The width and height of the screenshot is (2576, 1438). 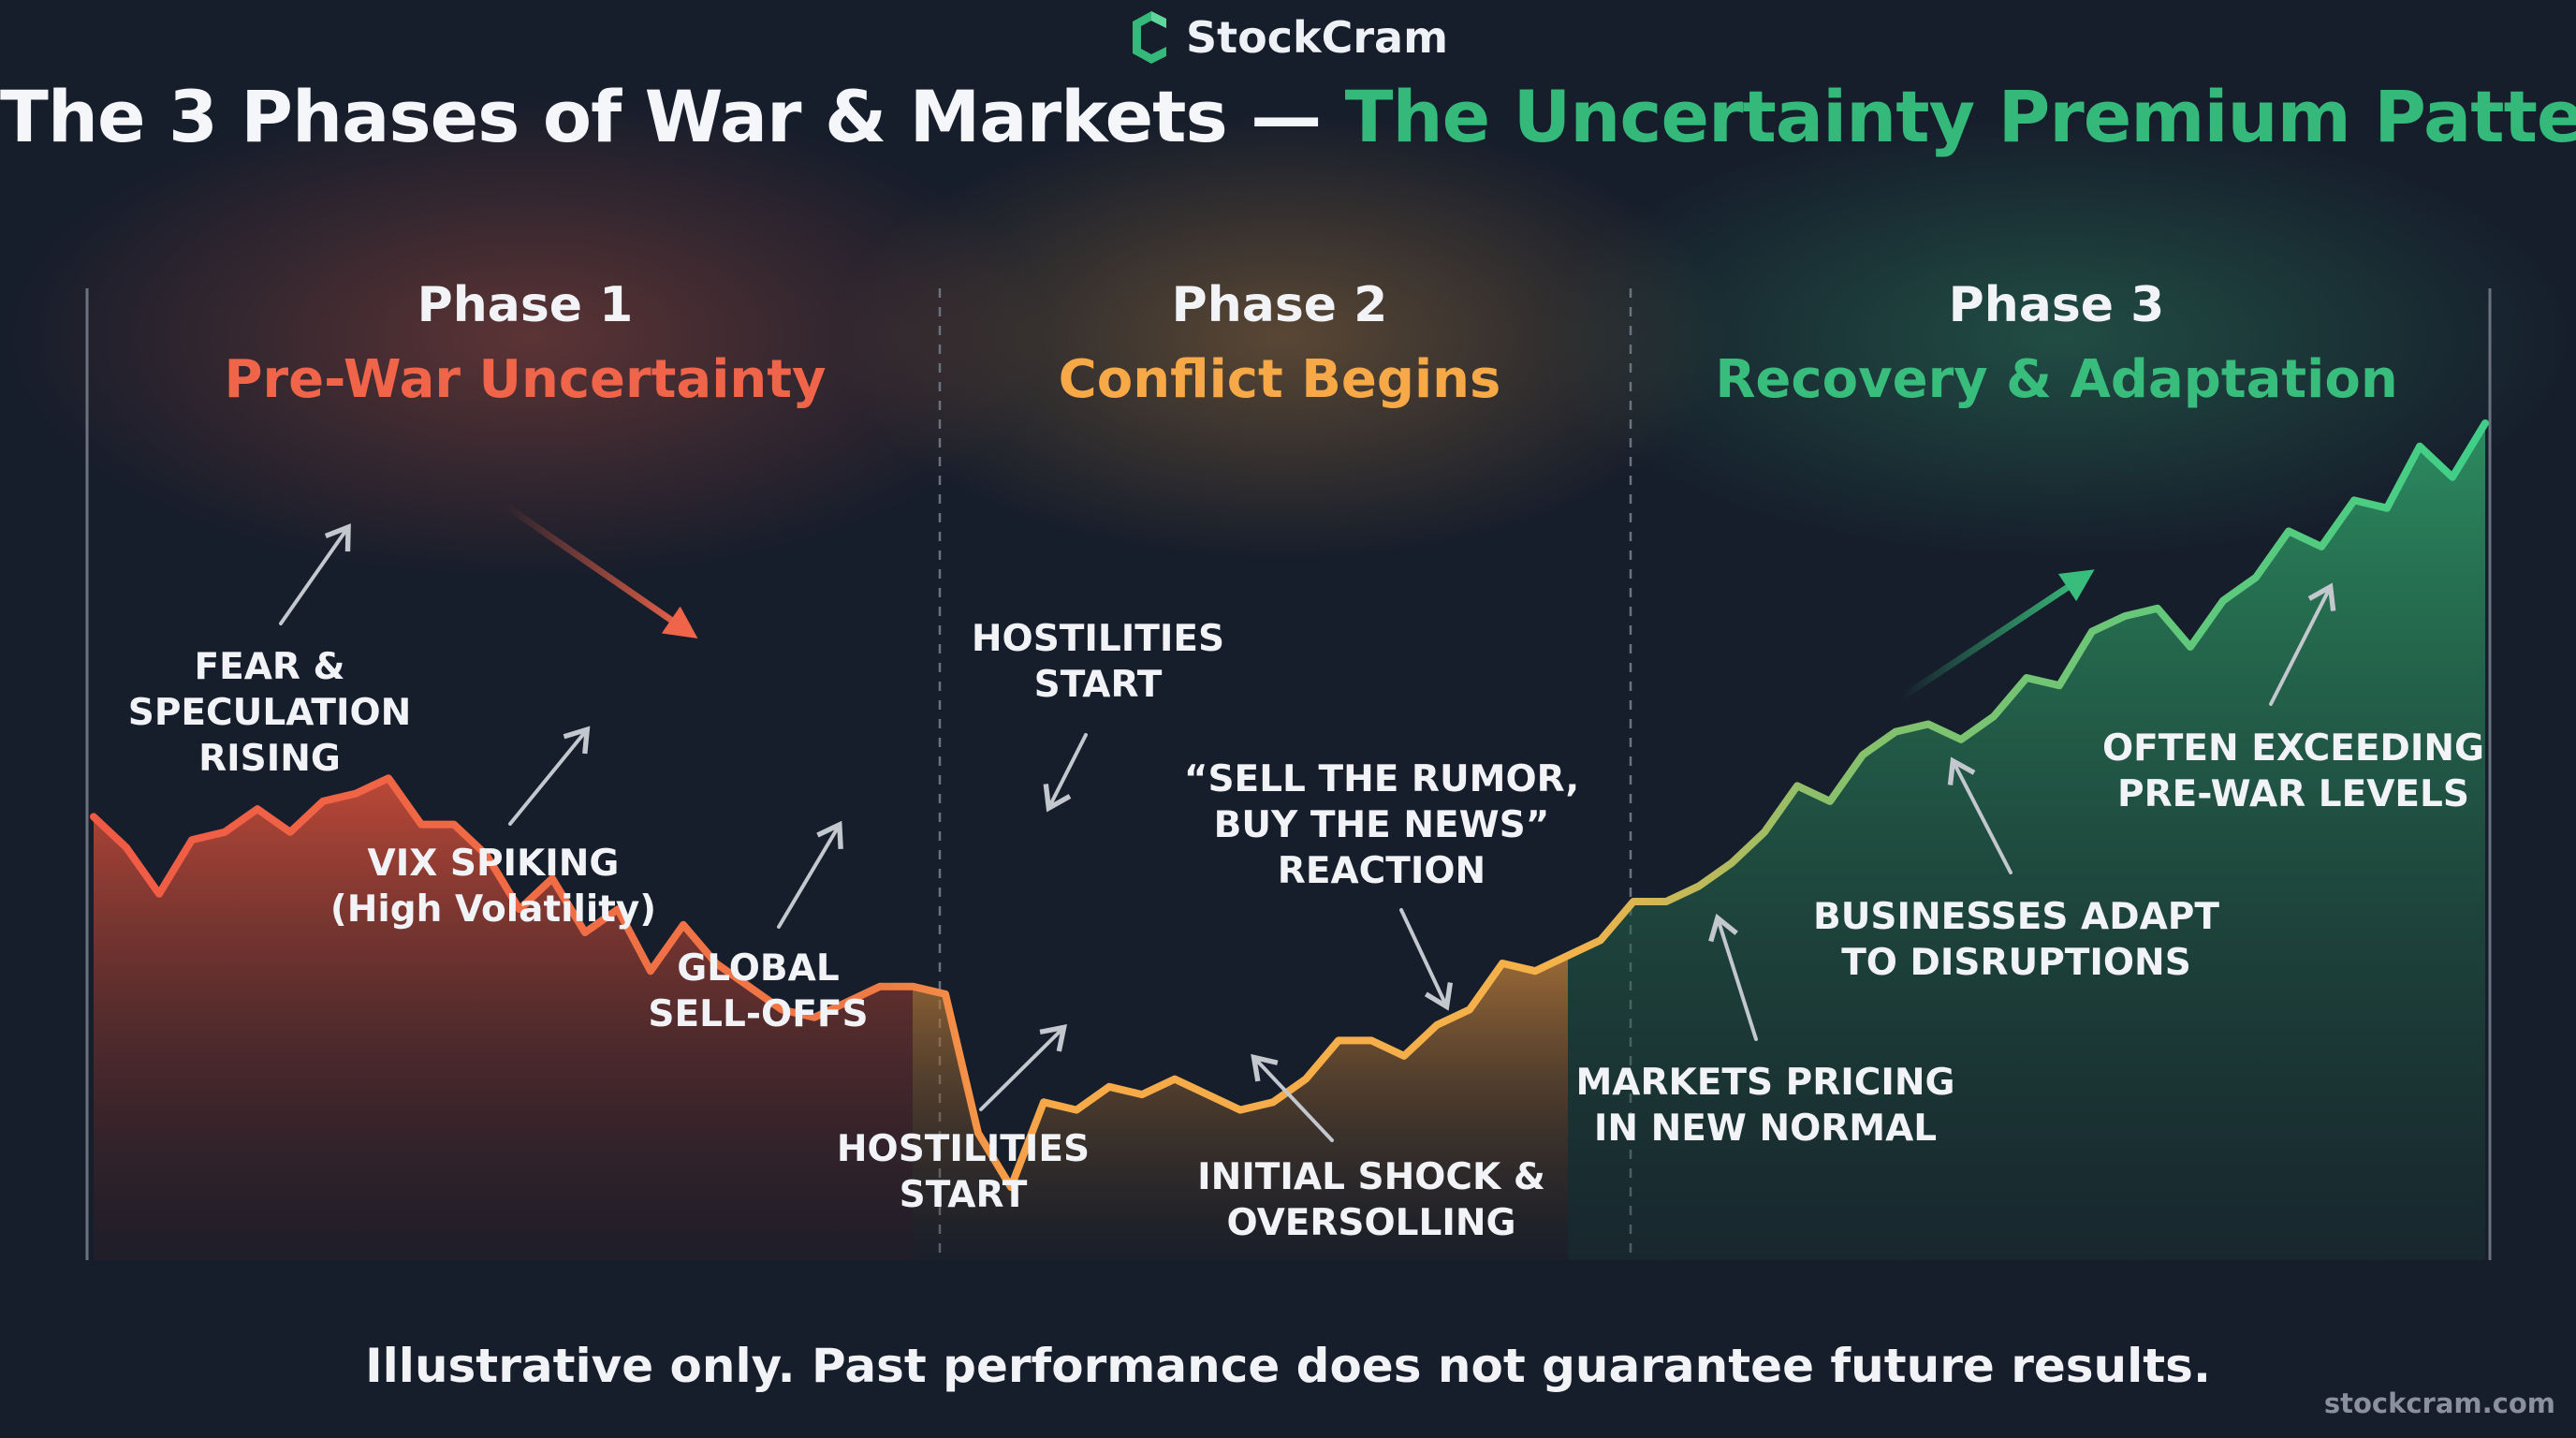 I want to click on phase-2-header: Phase 2 Conflict Begins, so click(x=1279, y=344).